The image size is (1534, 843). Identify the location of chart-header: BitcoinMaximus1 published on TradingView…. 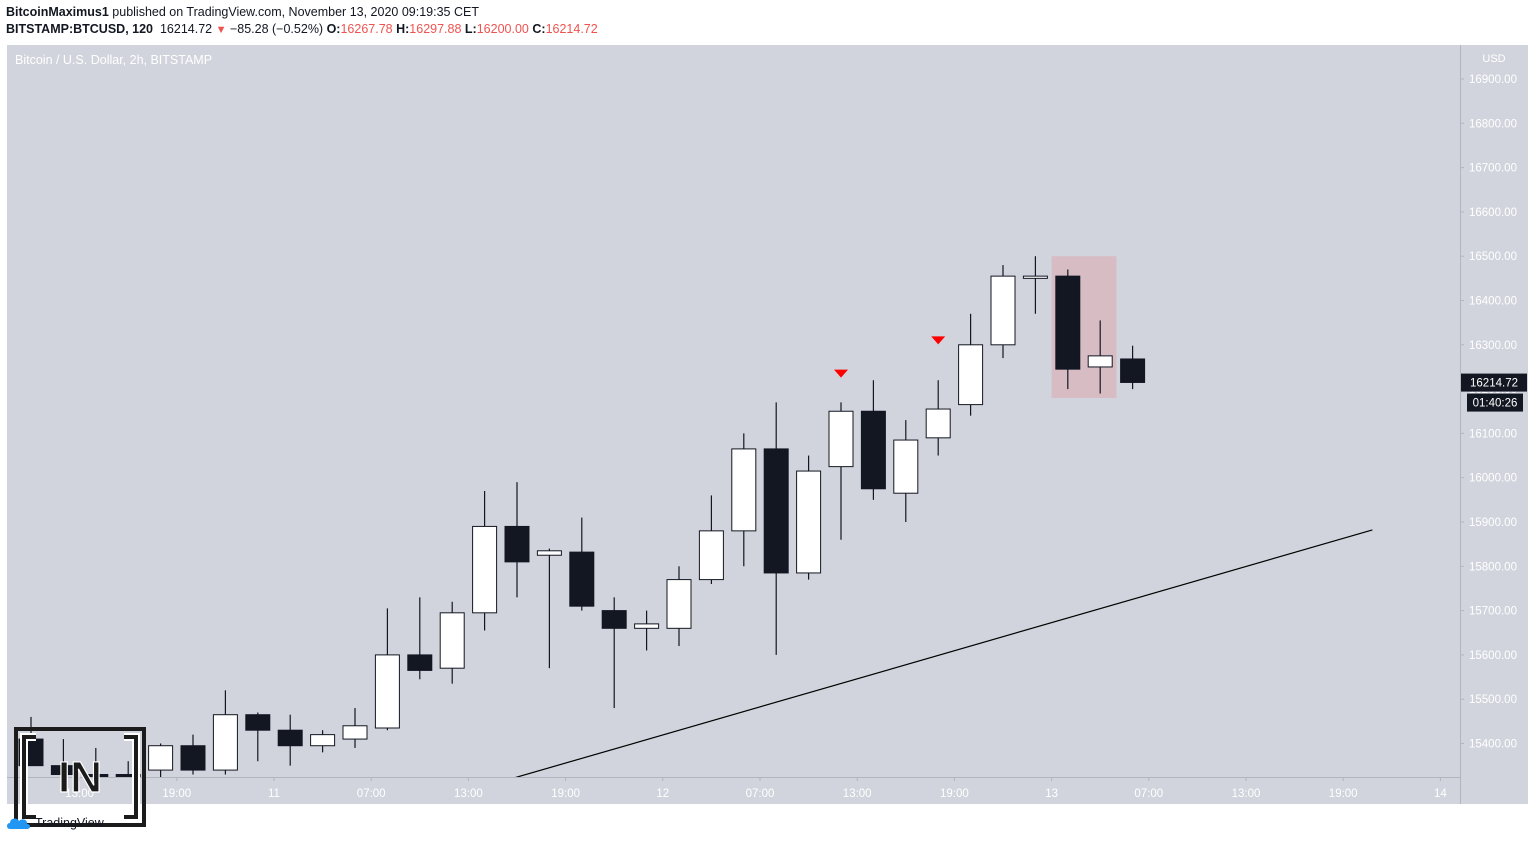
(302, 21).